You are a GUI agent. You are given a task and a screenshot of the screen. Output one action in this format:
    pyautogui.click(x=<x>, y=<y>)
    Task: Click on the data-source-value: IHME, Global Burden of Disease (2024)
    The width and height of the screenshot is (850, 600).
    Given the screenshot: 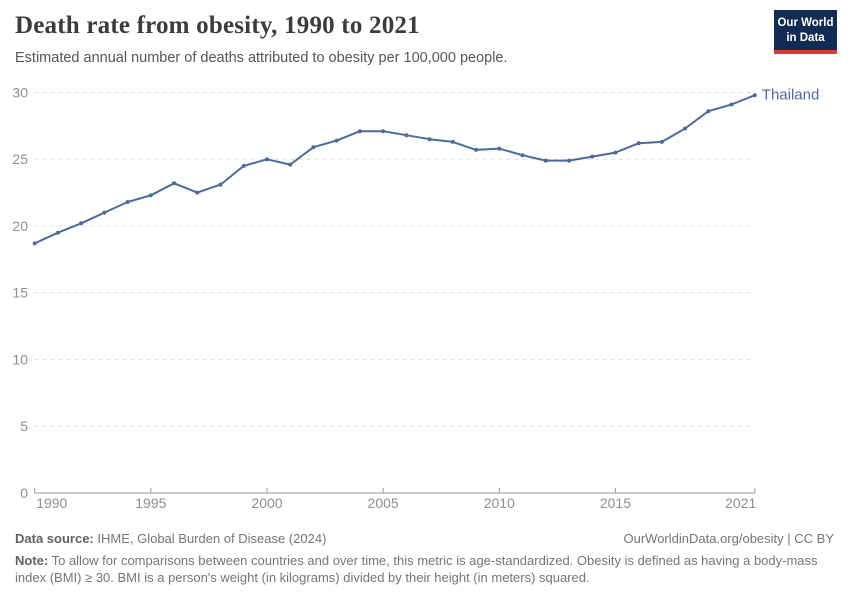 What is the action you would take?
    pyautogui.click(x=210, y=538)
    